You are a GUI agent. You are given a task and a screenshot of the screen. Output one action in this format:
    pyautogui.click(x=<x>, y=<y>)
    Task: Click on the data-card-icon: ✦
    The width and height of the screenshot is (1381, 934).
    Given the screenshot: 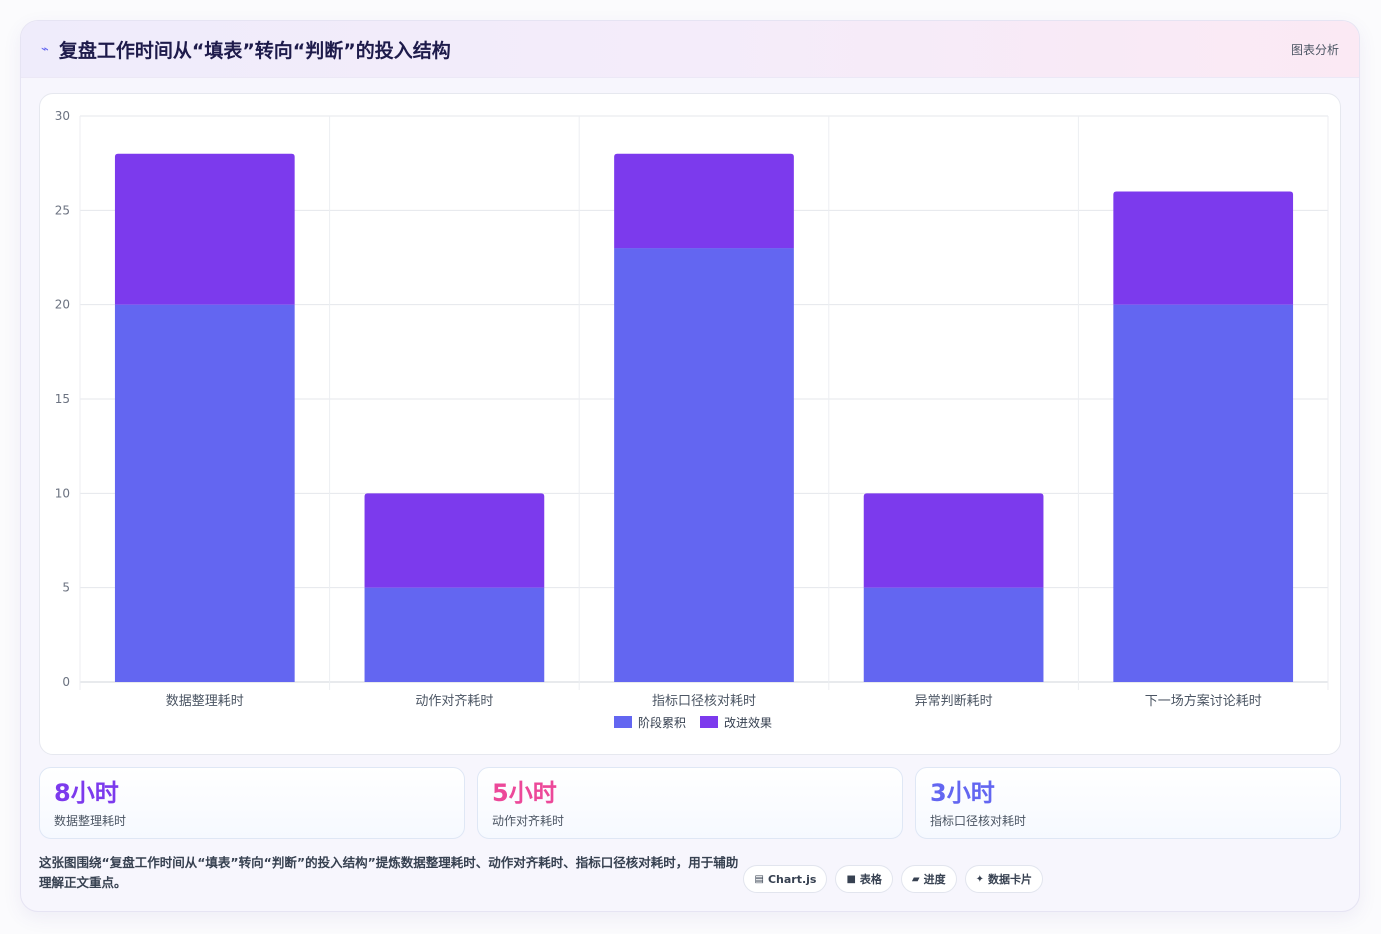 What is the action you would take?
    pyautogui.click(x=979, y=879)
    